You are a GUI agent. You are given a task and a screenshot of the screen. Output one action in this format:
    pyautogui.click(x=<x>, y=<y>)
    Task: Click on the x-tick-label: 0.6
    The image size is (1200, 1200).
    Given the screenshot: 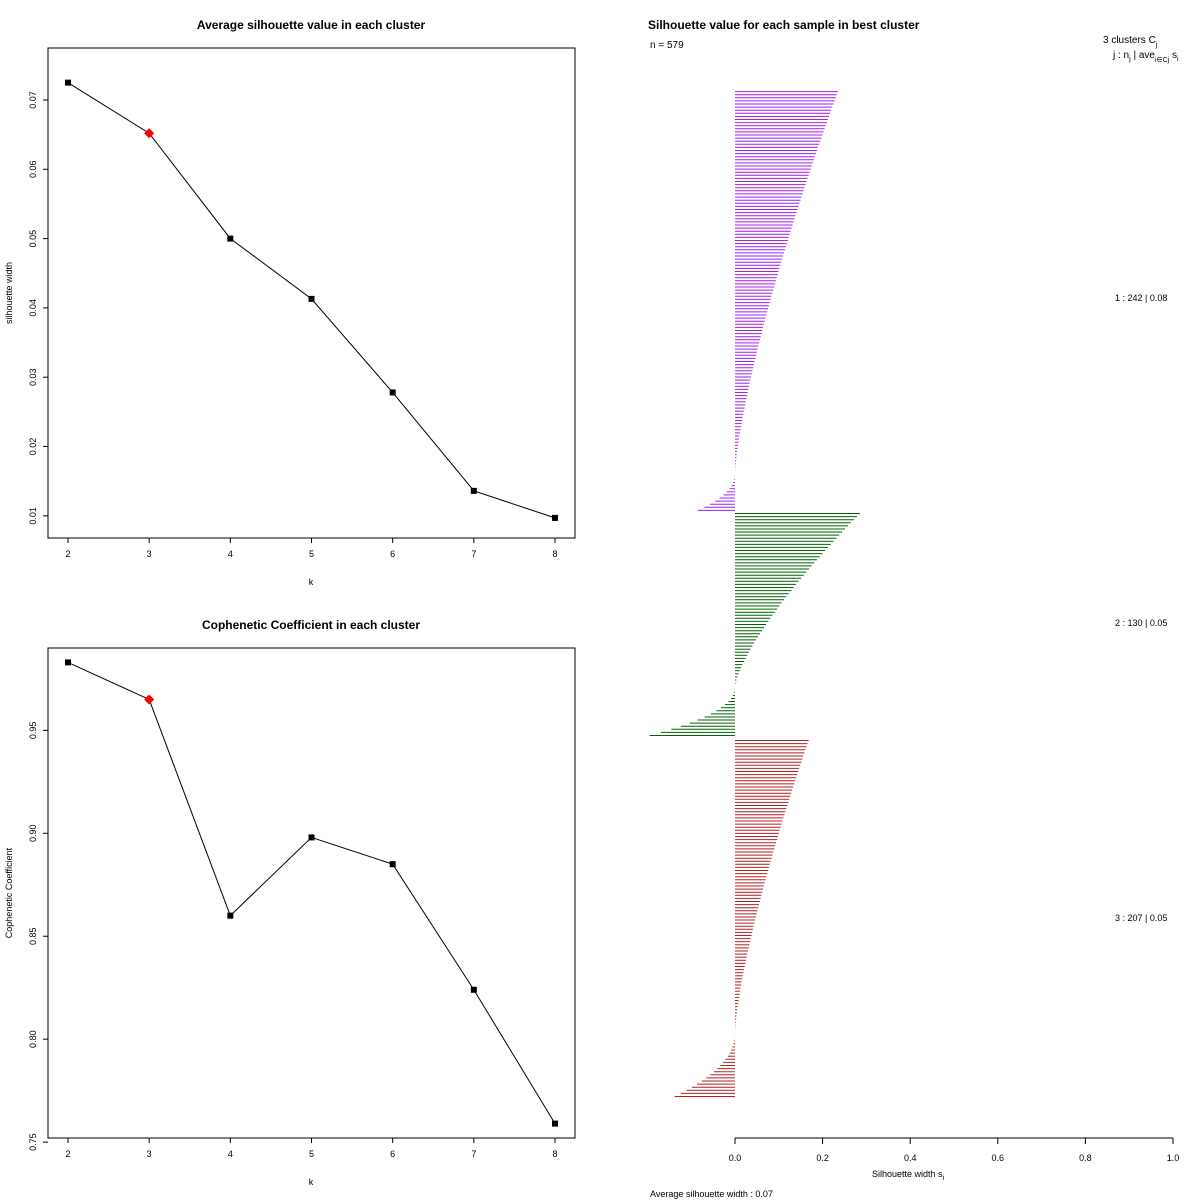 What is the action you would take?
    pyautogui.click(x=998, y=1158)
    